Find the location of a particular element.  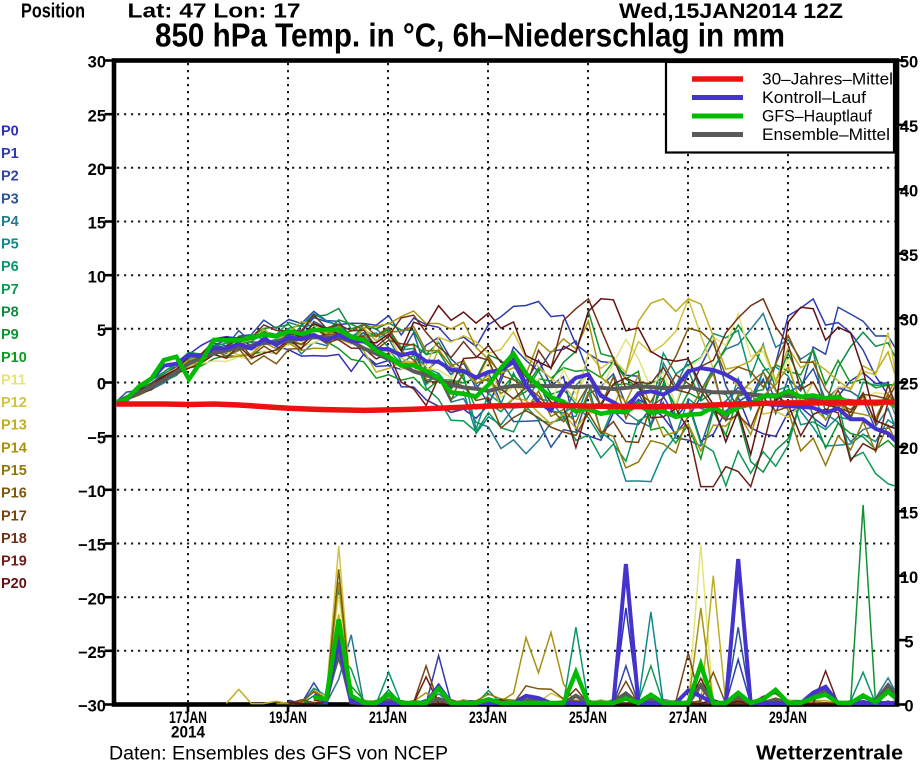

svg-text: Kontroll–Lauf is located at coordinates (814, 98).